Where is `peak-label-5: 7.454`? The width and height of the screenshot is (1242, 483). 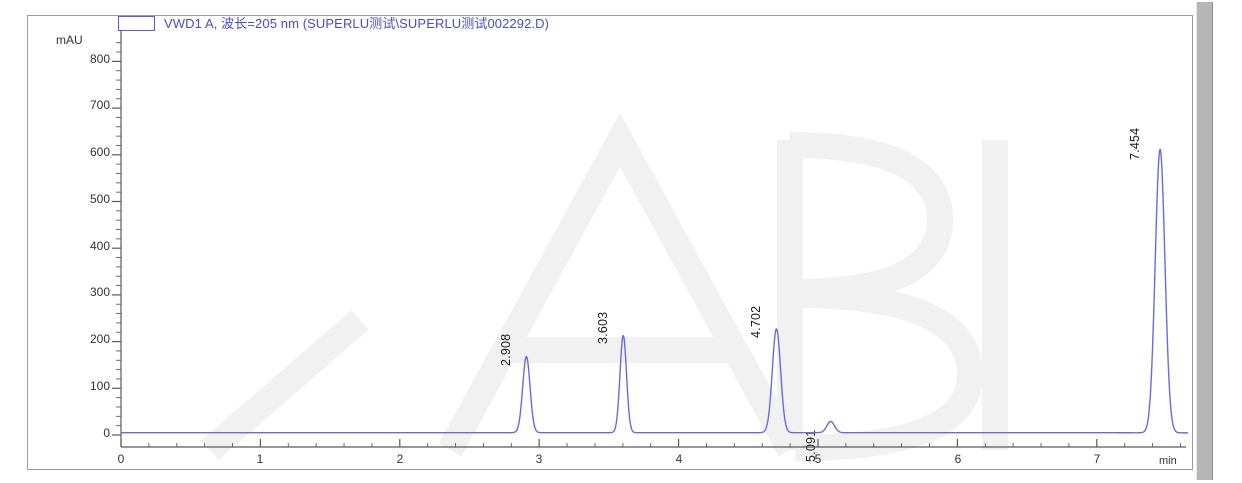 peak-label-5: 7.454 is located at coordinates (1135, 143).